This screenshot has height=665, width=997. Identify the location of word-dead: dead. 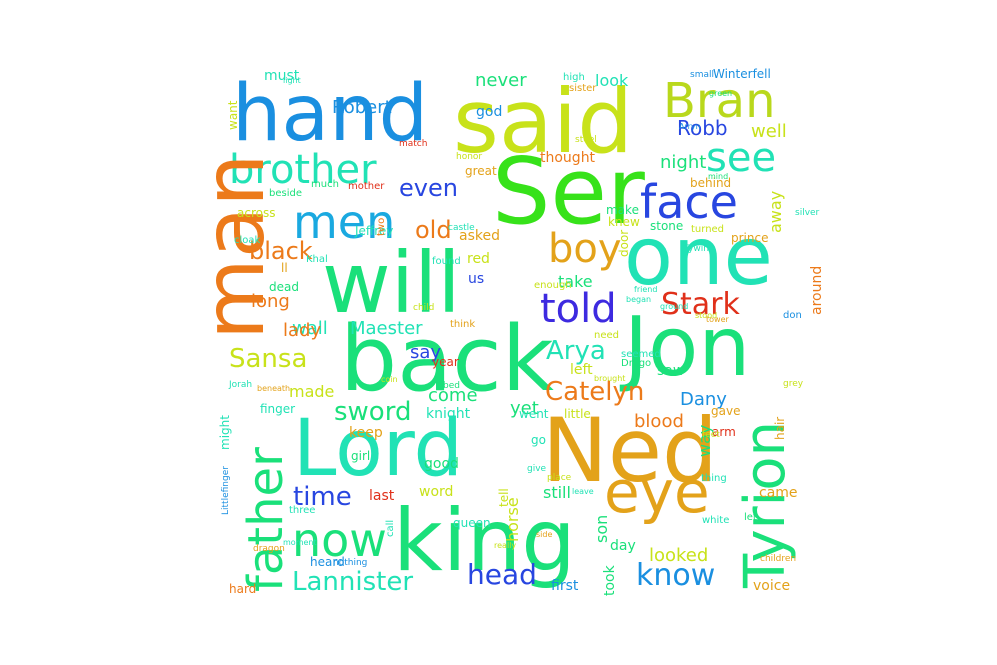
(284, 287).